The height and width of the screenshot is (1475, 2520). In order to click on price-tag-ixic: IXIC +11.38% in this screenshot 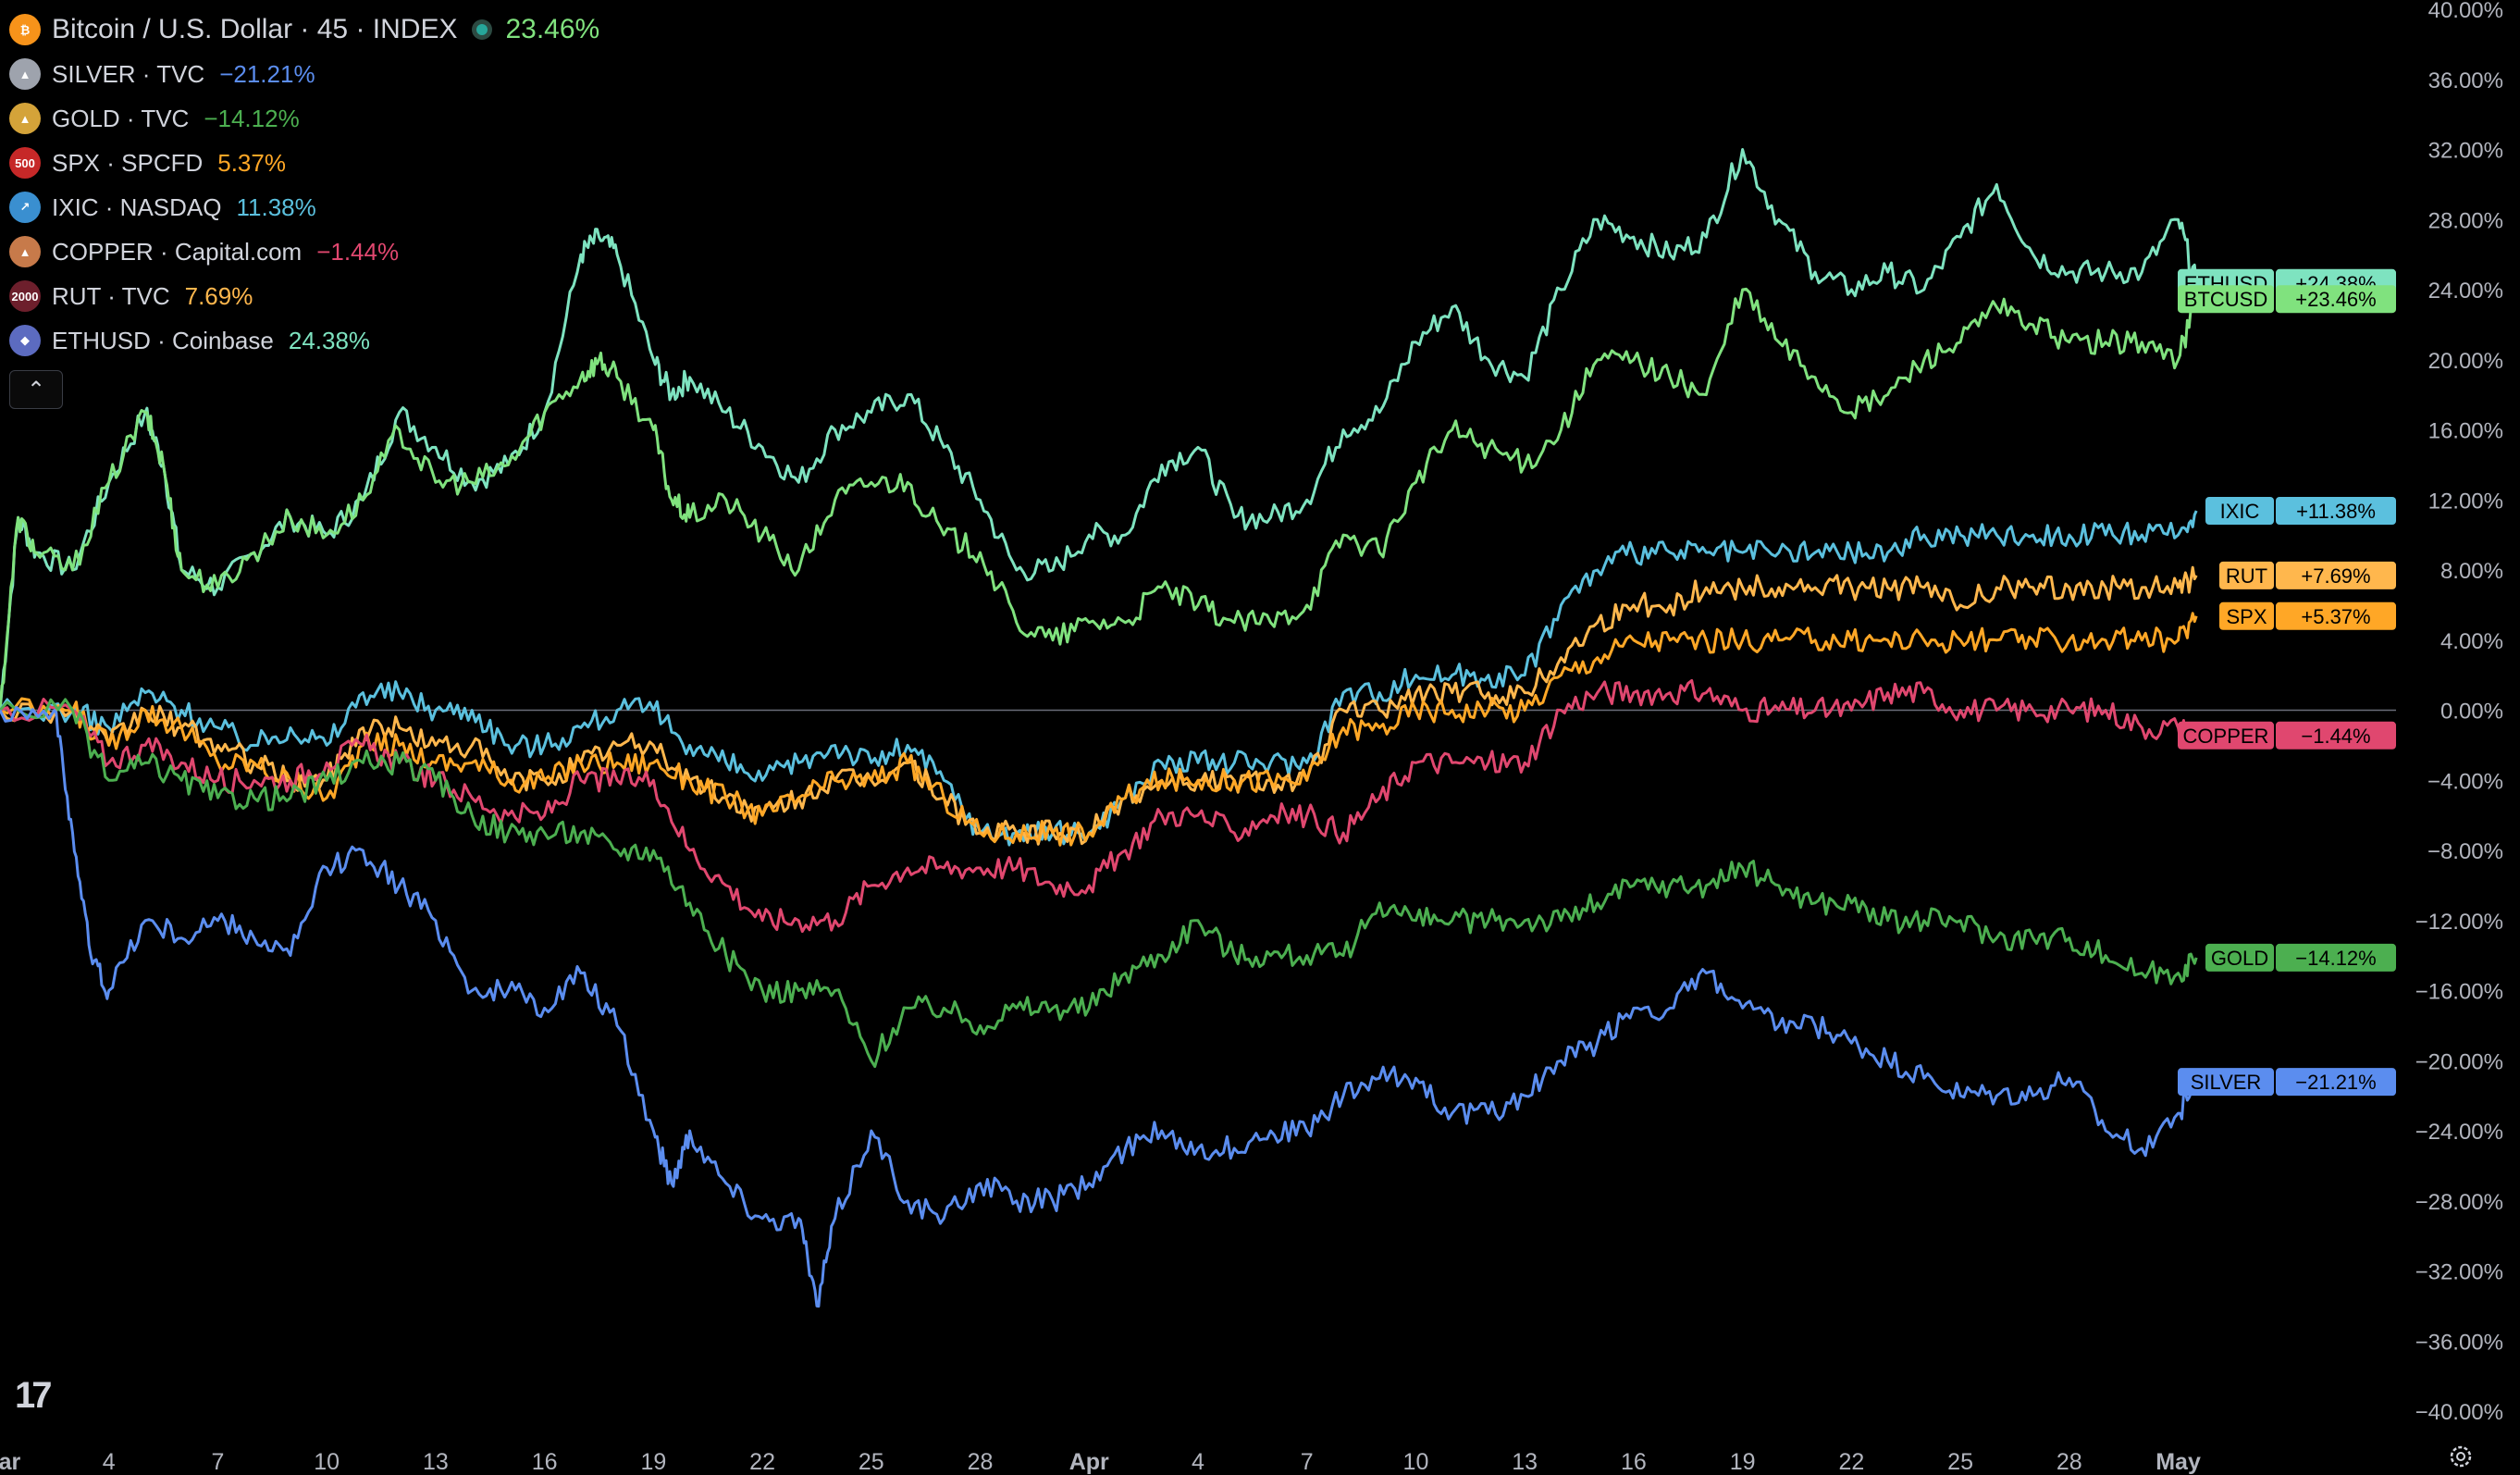, I will do `click(2300, 510)`.